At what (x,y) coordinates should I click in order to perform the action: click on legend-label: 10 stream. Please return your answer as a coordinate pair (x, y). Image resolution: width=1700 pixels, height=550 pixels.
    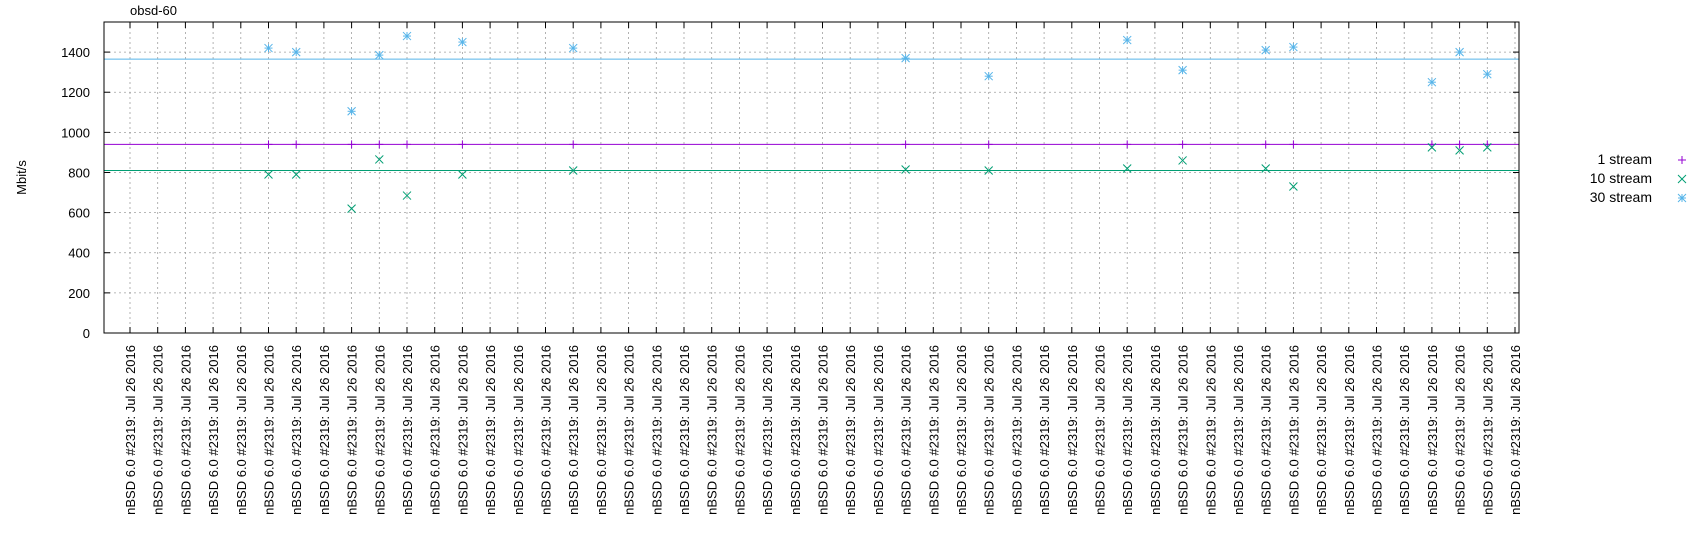
    Looking at the image, I should click on (1621, 178).